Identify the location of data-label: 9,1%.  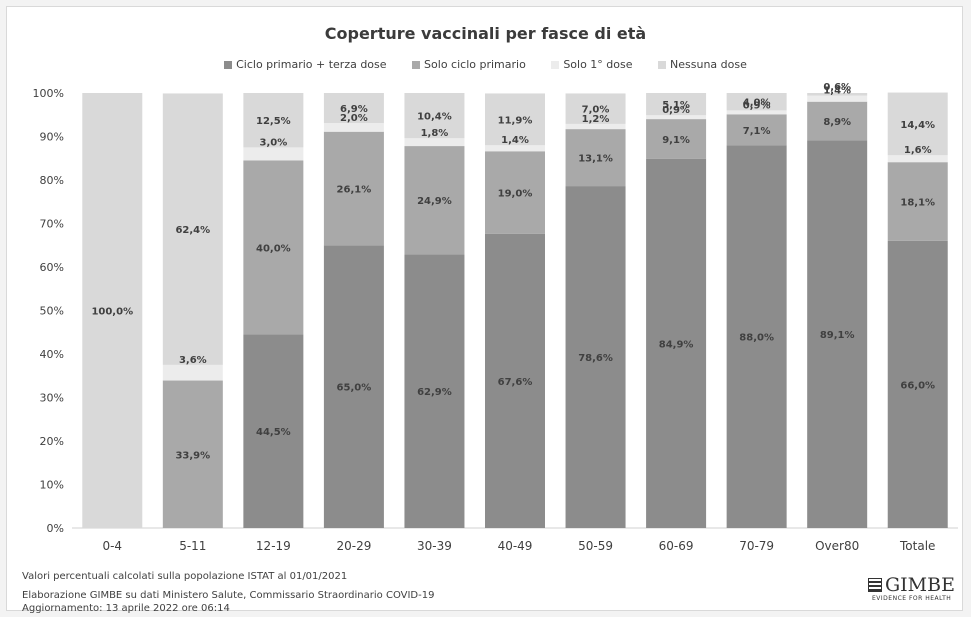
(676, 140).